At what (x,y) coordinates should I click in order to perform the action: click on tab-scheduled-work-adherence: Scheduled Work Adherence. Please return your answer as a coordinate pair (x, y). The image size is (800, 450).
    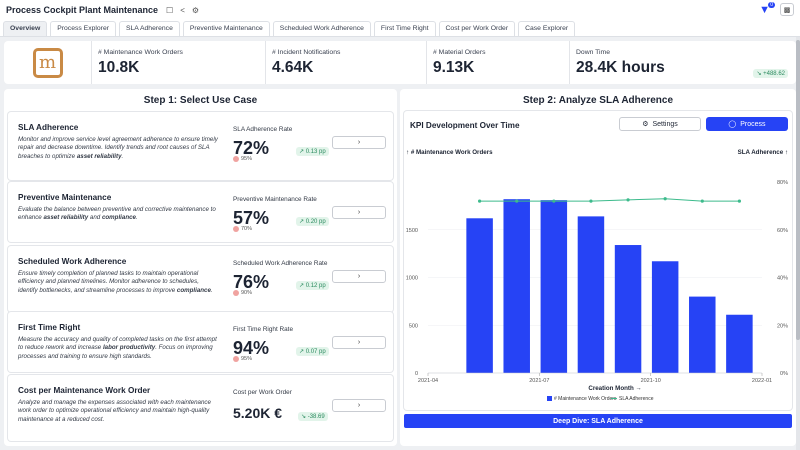
    Looking at the image, I should click on (321, 28).